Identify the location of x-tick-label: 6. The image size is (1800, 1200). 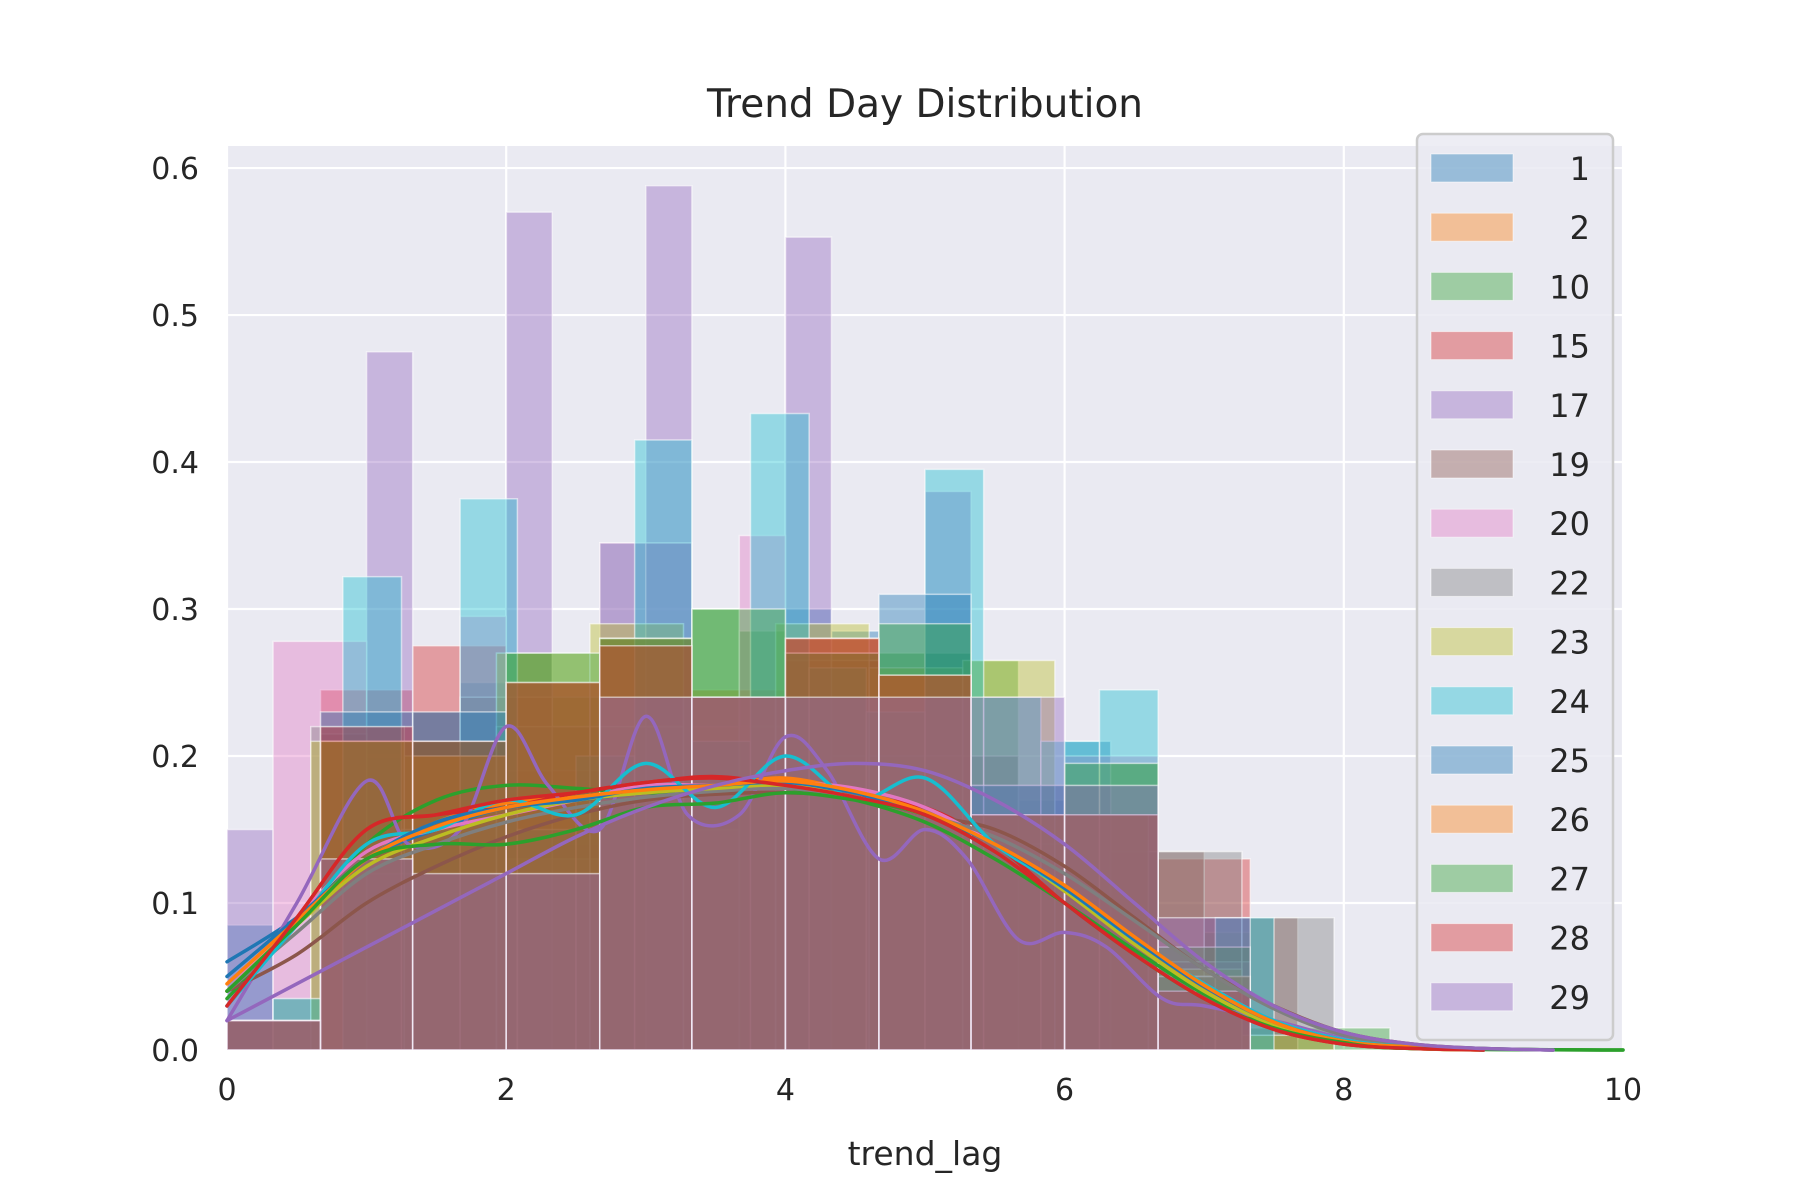
(1064, 1090).